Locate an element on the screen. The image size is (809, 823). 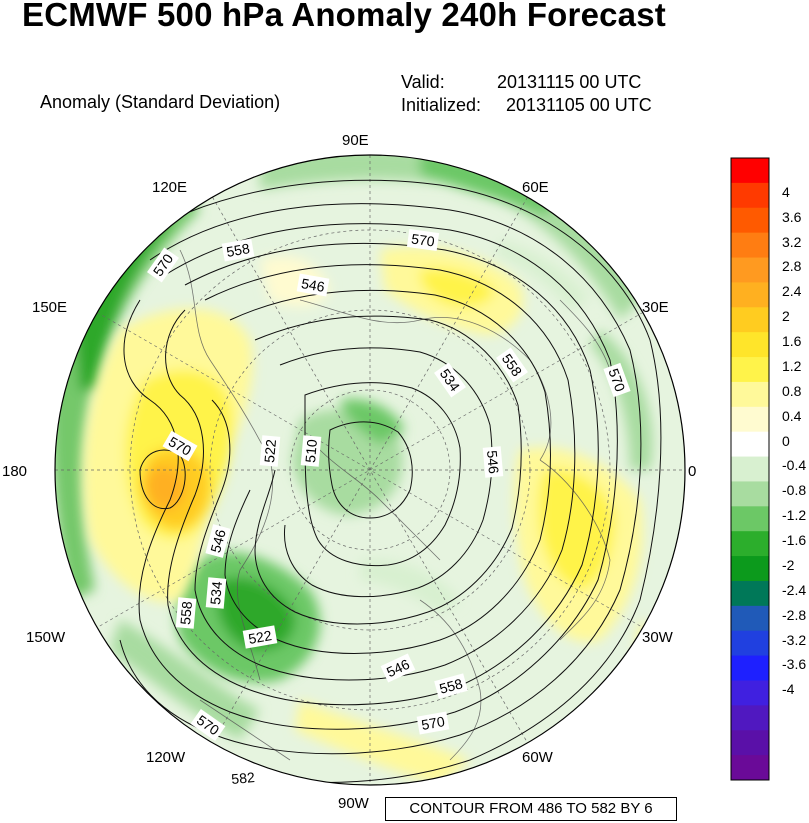
colorbar-tick-label: 1.6 is located at coordinates (792, 341).